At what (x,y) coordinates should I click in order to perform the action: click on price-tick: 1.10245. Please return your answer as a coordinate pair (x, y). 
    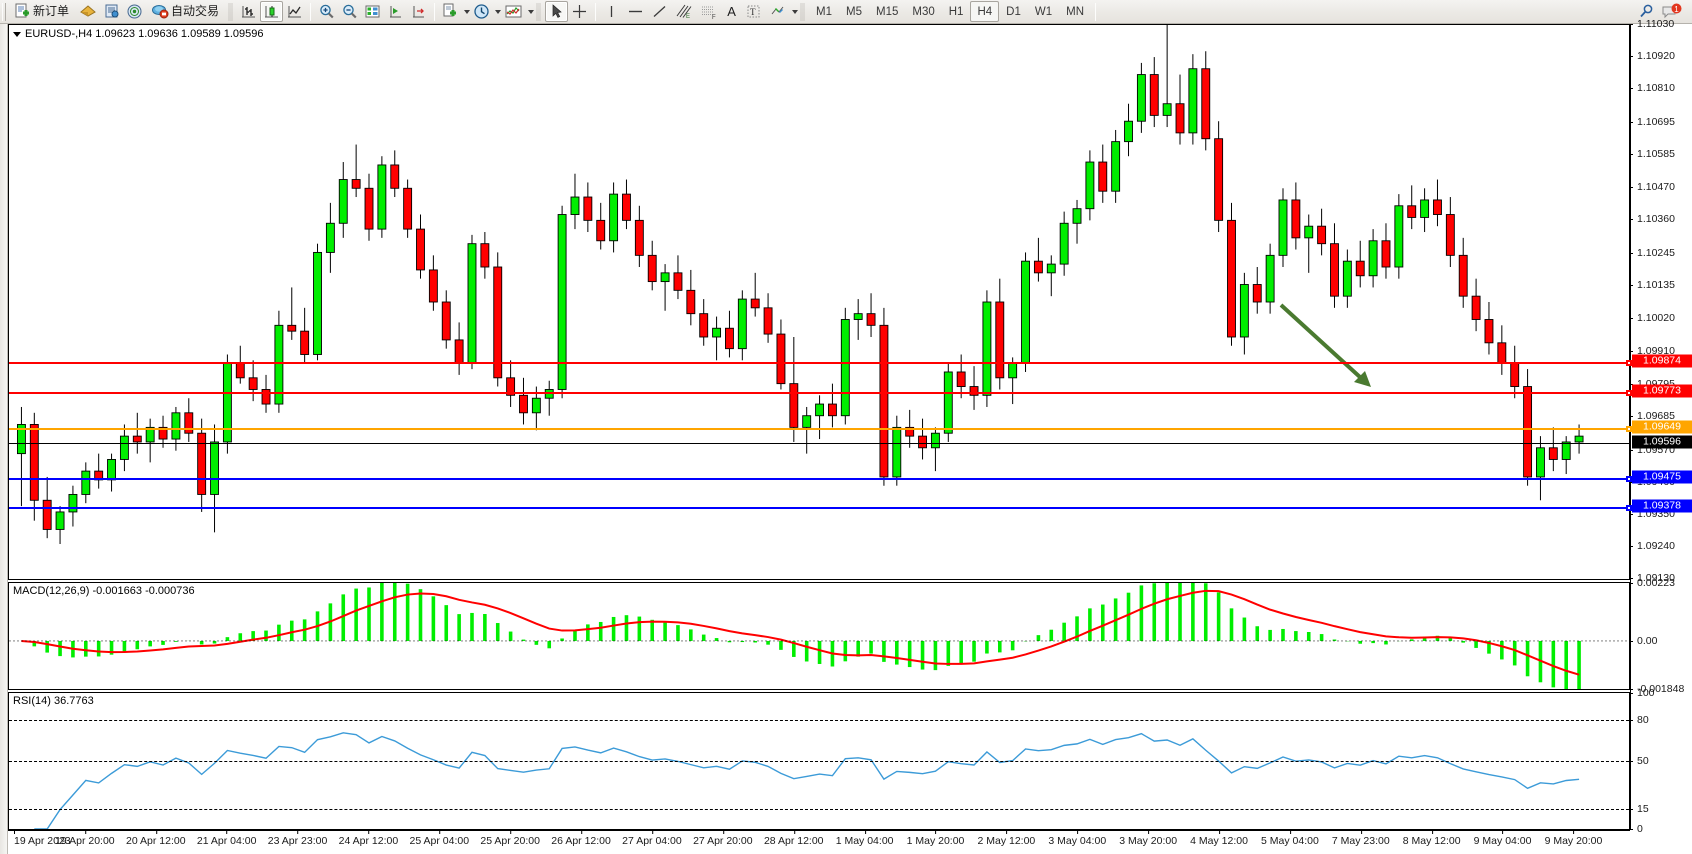
    Looking at the image, I should click on (1661, 253).